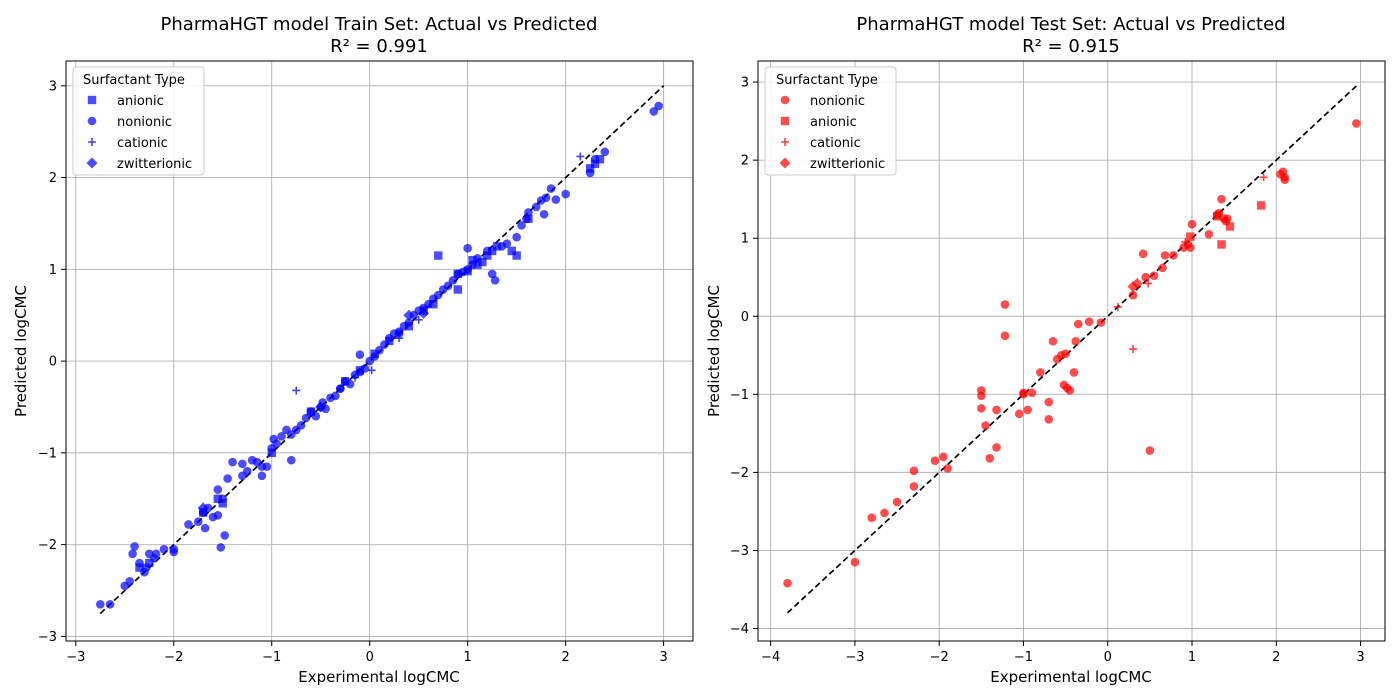 This screenshot has height=700, width=1400. What do you see at coordinates (140, 101) in the screenshot?
I see `train-legend-item-anionic: anionic` at bounding box center [140, 101].